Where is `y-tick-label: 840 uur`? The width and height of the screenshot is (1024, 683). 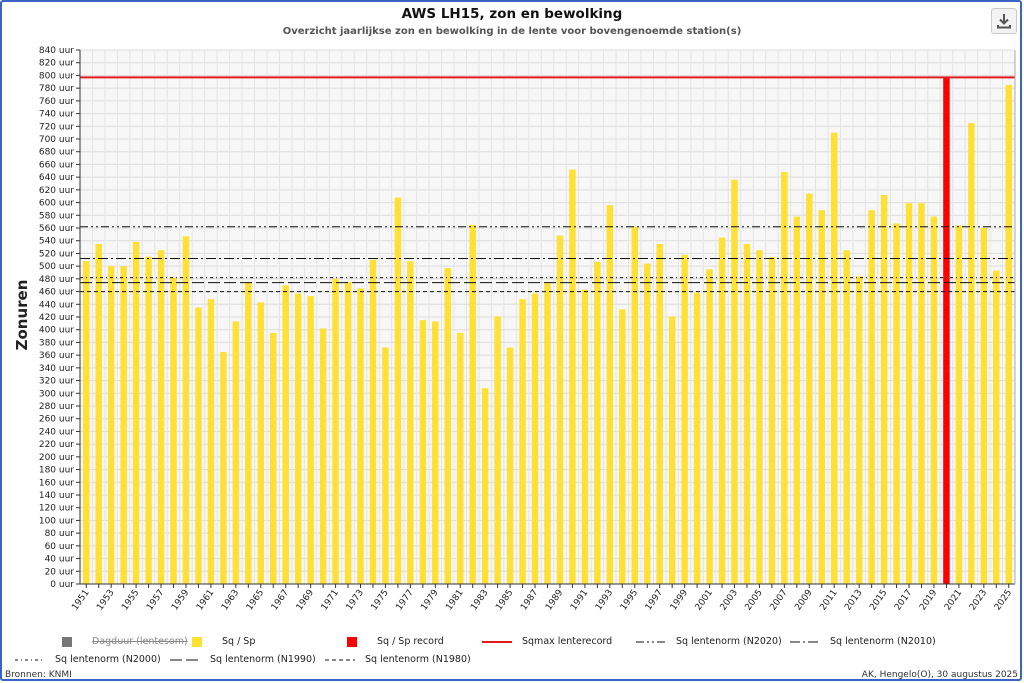 y-tick-label: 840 uur is located at coordinates (56, 51).